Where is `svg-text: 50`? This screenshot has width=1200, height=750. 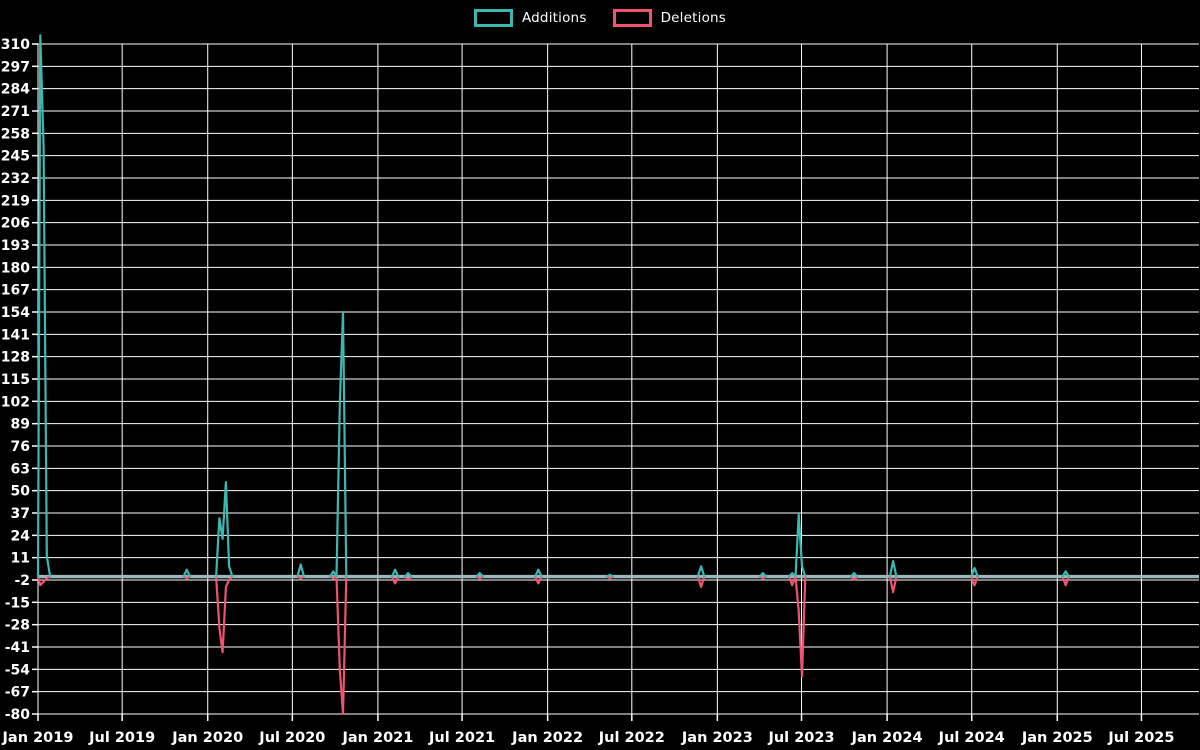
svg-text: 50 is located at coordinates (21, 492).